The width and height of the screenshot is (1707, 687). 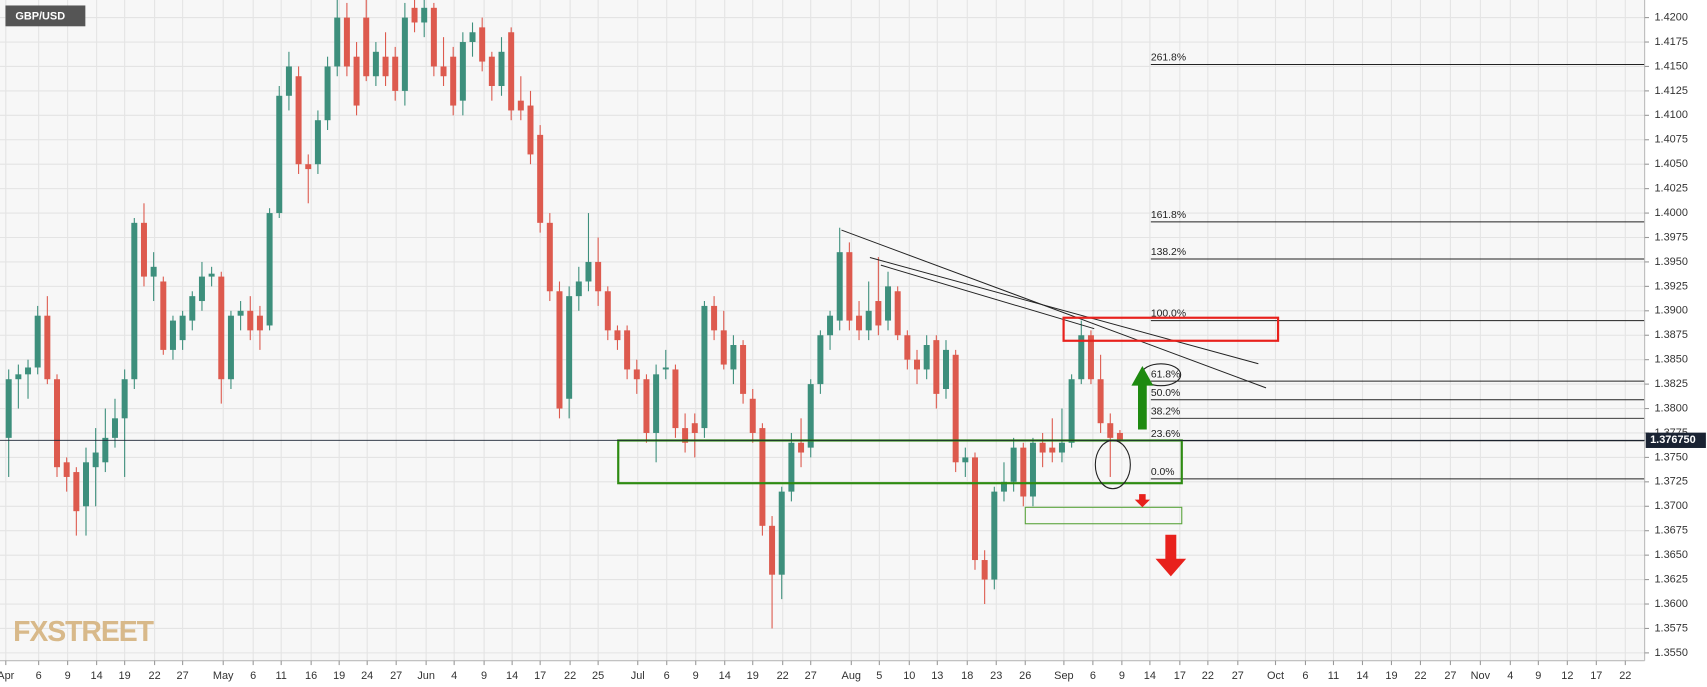 I want to click on x-tick-label: Oct, so click(x=1275, y=676).